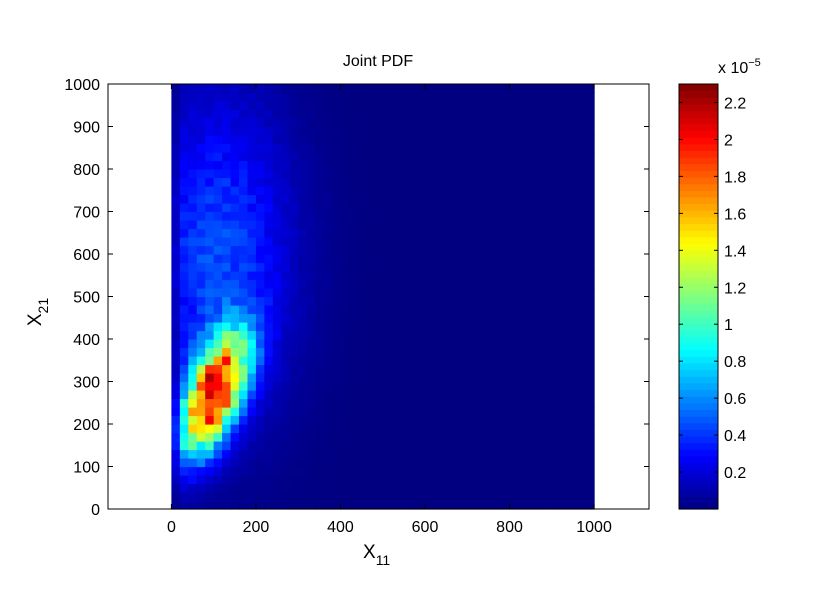  What do you see at coordinates (340, 527) in the screenshot?
I see `x-tick-label: 400` at bounding box center [340, 527].